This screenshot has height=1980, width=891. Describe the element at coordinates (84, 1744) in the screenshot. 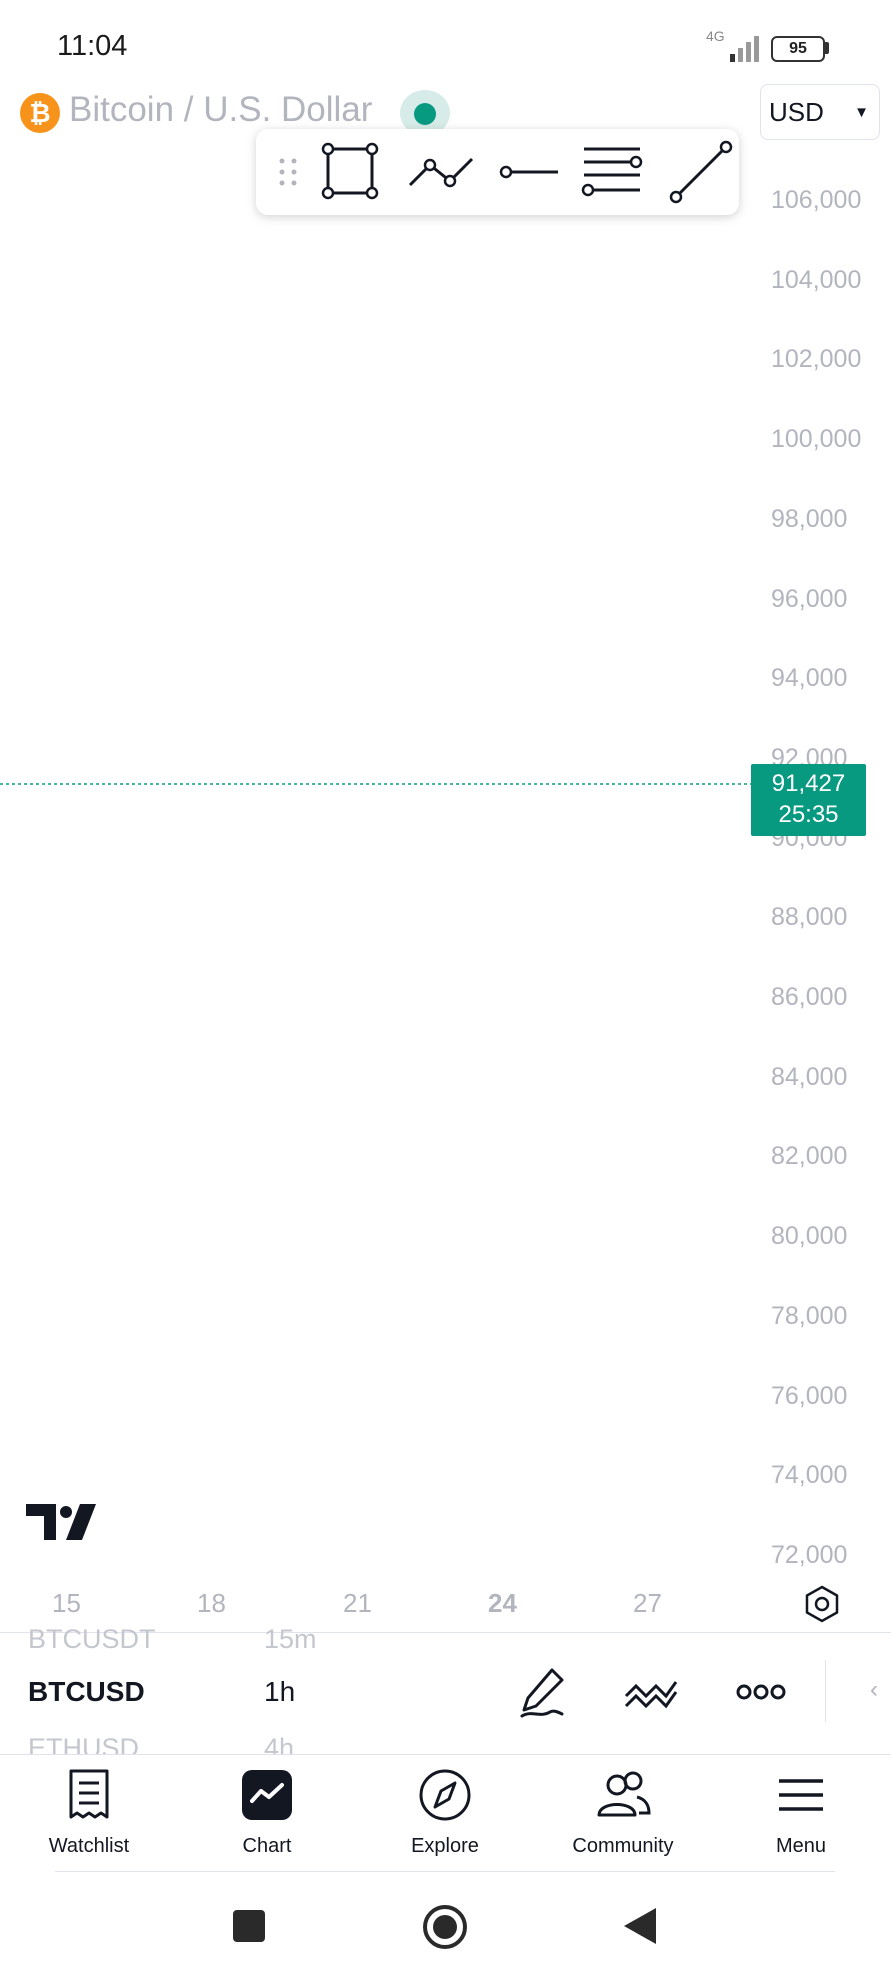

I see `next-symbol: ETHUSD` at that location.